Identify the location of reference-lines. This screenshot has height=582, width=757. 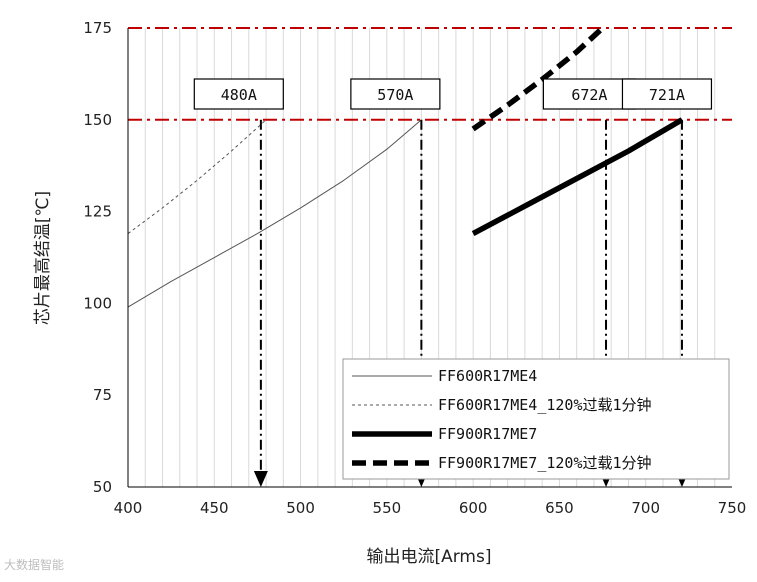
(430, 74).